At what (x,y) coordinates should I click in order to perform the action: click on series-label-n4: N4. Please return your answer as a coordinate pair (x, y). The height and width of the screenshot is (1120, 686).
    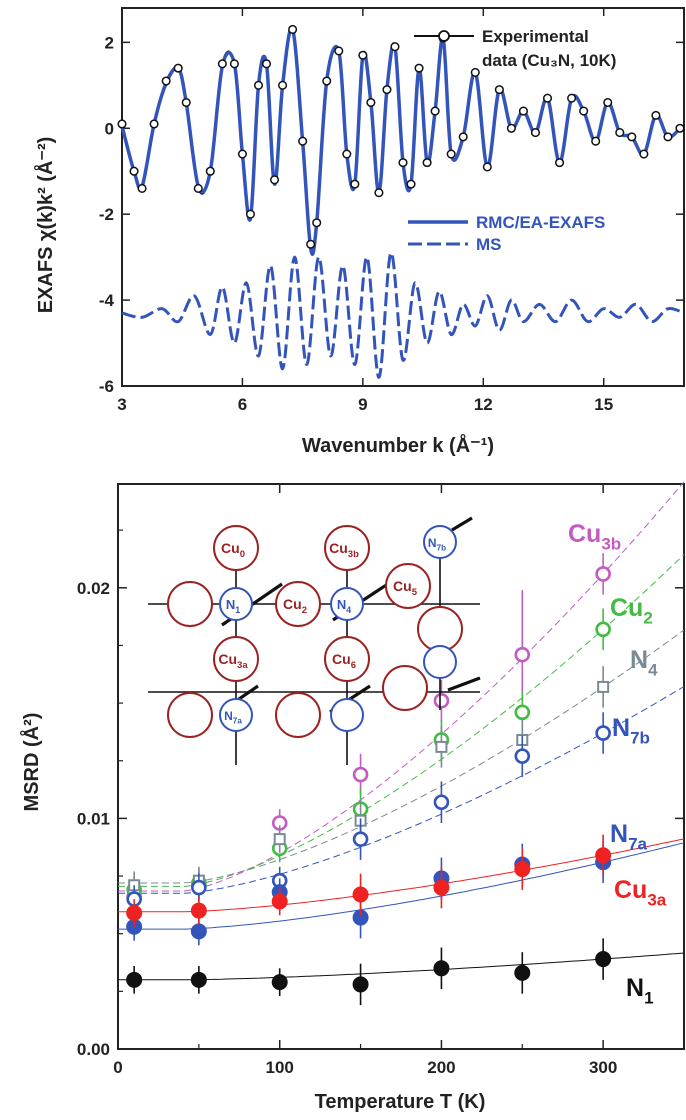
    Looking at the image, I should click on (644, 663).